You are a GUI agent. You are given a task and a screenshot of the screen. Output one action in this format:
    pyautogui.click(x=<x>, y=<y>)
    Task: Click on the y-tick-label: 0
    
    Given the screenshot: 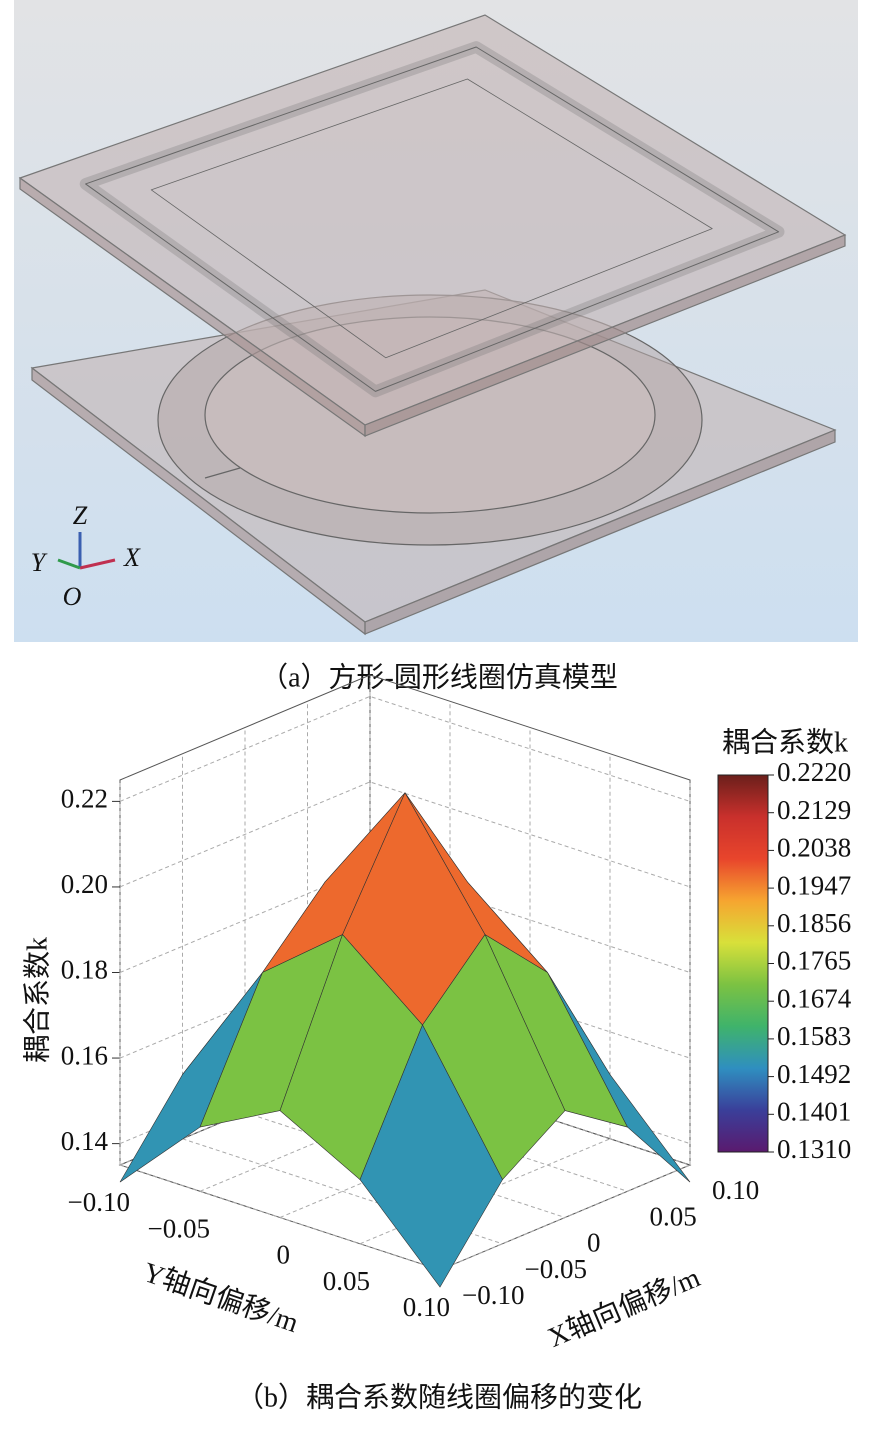 What is the action you would take?
    pyautogui.click(x=284, y=1255)
    